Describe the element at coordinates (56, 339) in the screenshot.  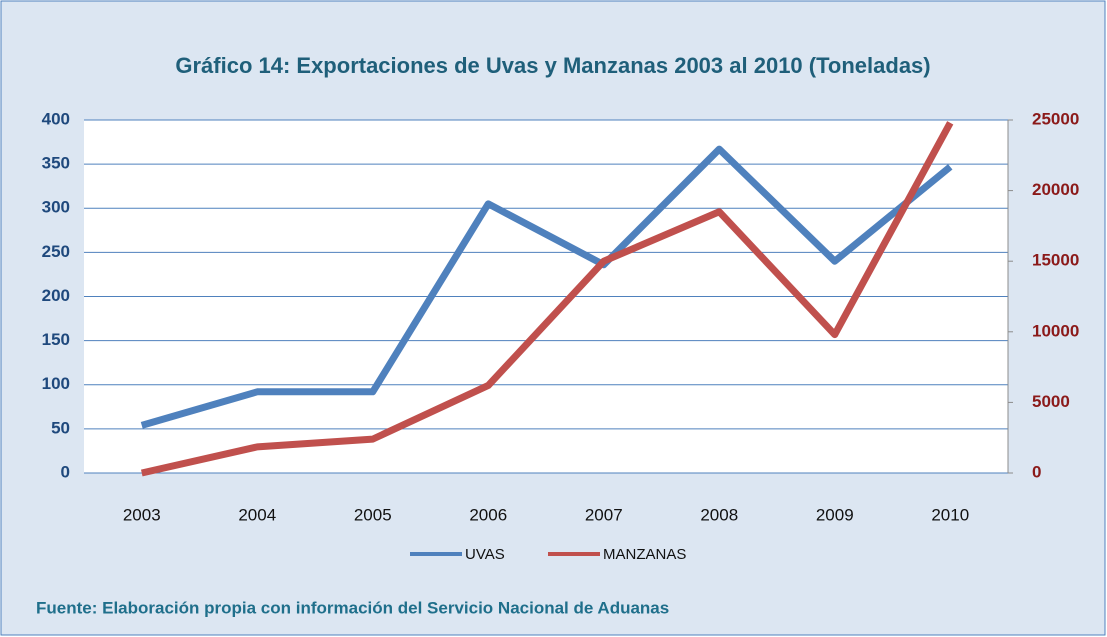
I see `y-tick-label: 150` at that location.